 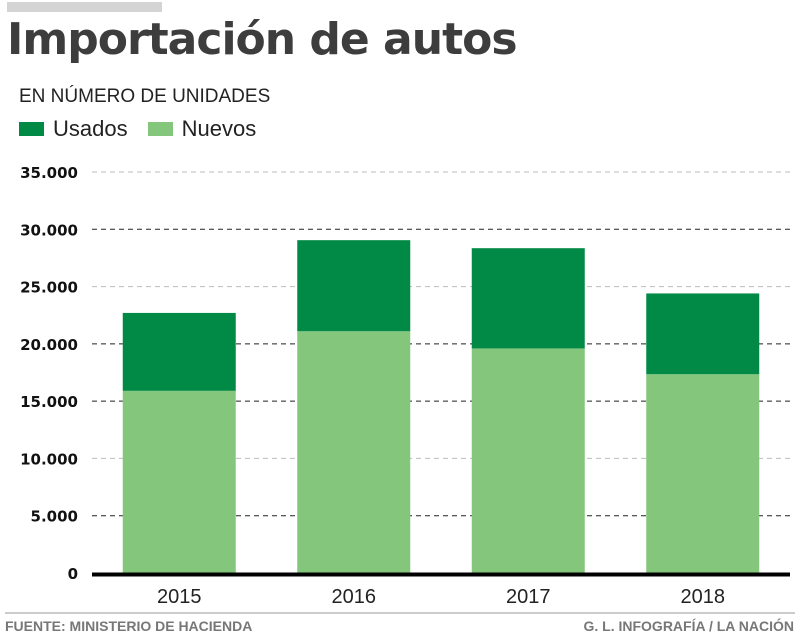 I want to click on bar-usados-2017, so click(x=528, y=298).